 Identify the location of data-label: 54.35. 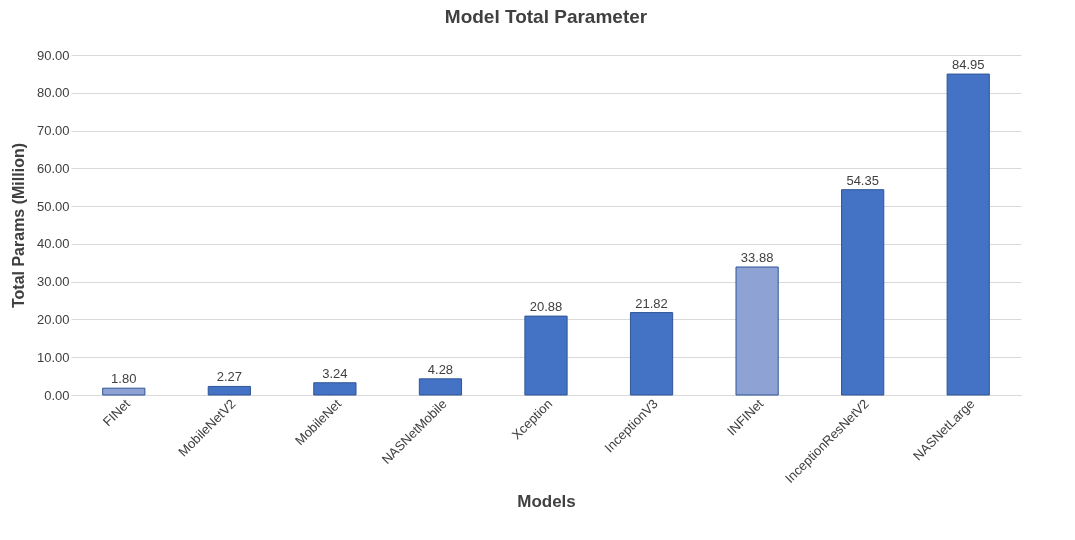
(862, 180).